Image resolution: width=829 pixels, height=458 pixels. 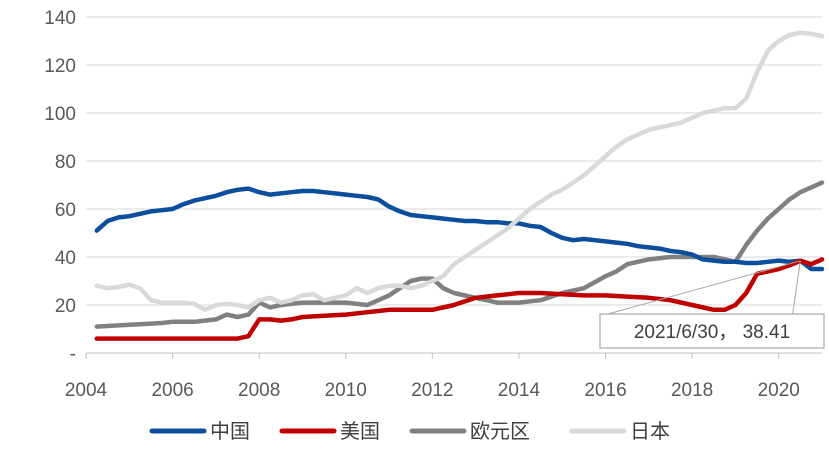 What do you see at coordinates (779, 390) in the screenshot?
I see `x-tick-label: 2020` at bounding box center [779, 390].